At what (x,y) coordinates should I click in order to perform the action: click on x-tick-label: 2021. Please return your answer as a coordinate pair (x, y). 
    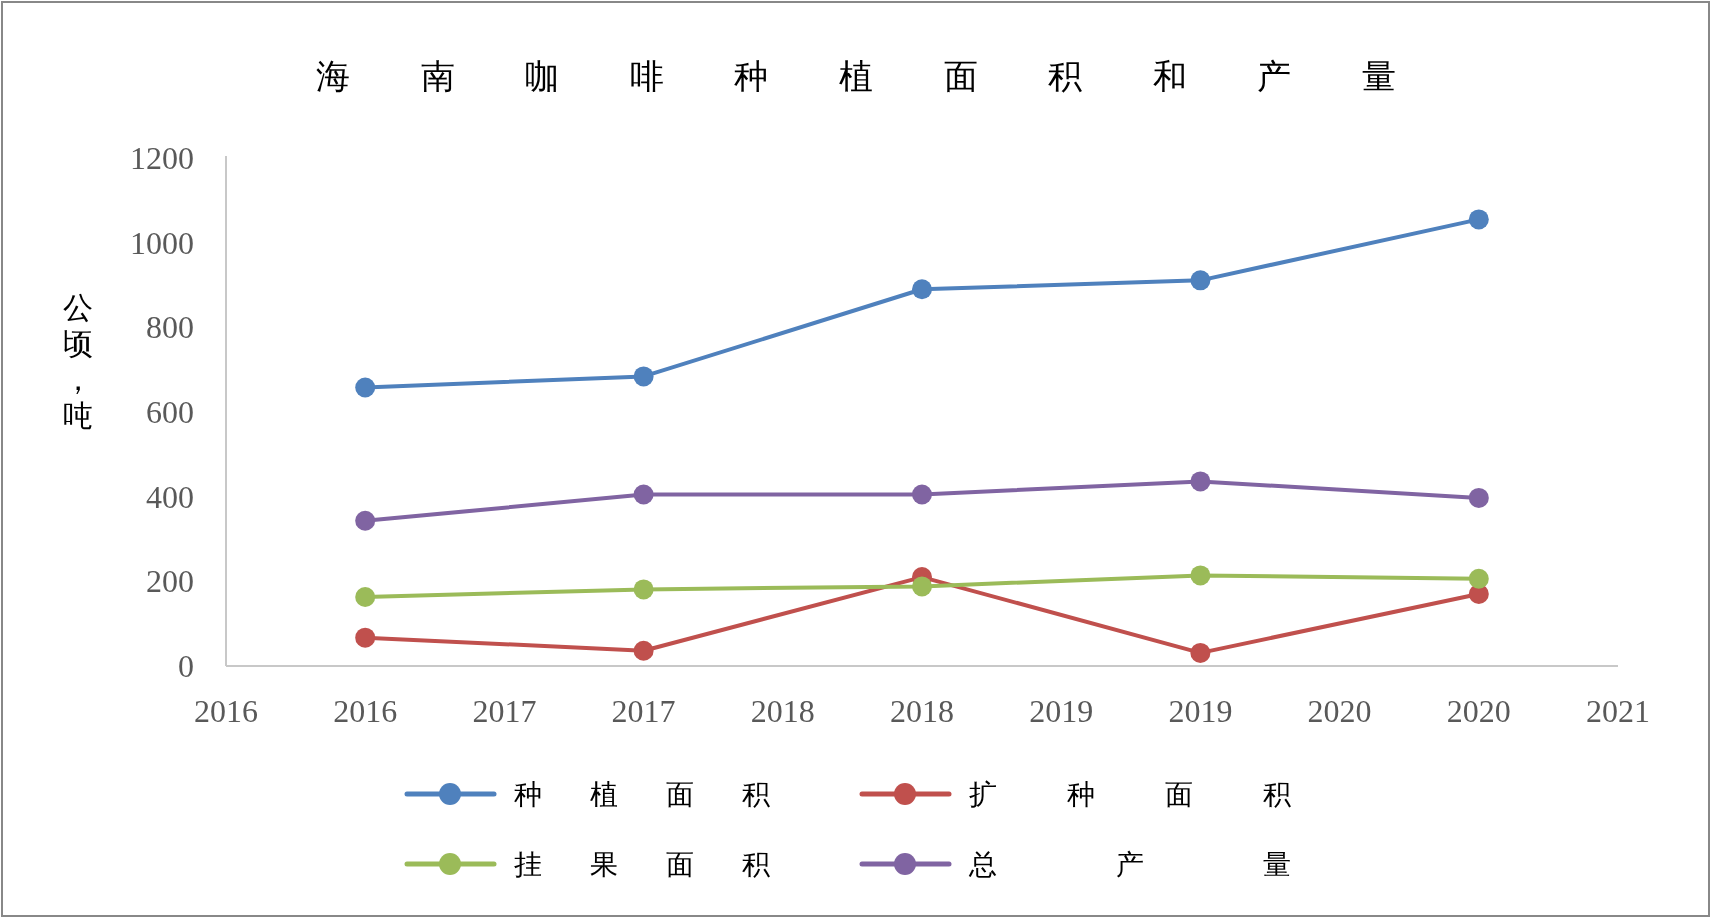
    Looking at the image, I should click on (1618, 711).